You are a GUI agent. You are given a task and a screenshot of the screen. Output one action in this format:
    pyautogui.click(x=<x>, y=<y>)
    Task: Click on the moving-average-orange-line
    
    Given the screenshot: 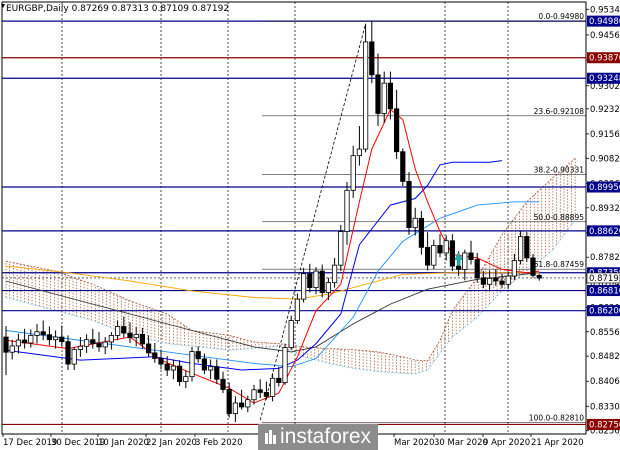 What is the action you would take?
    pyautogui.click(x=272, y=282)
    